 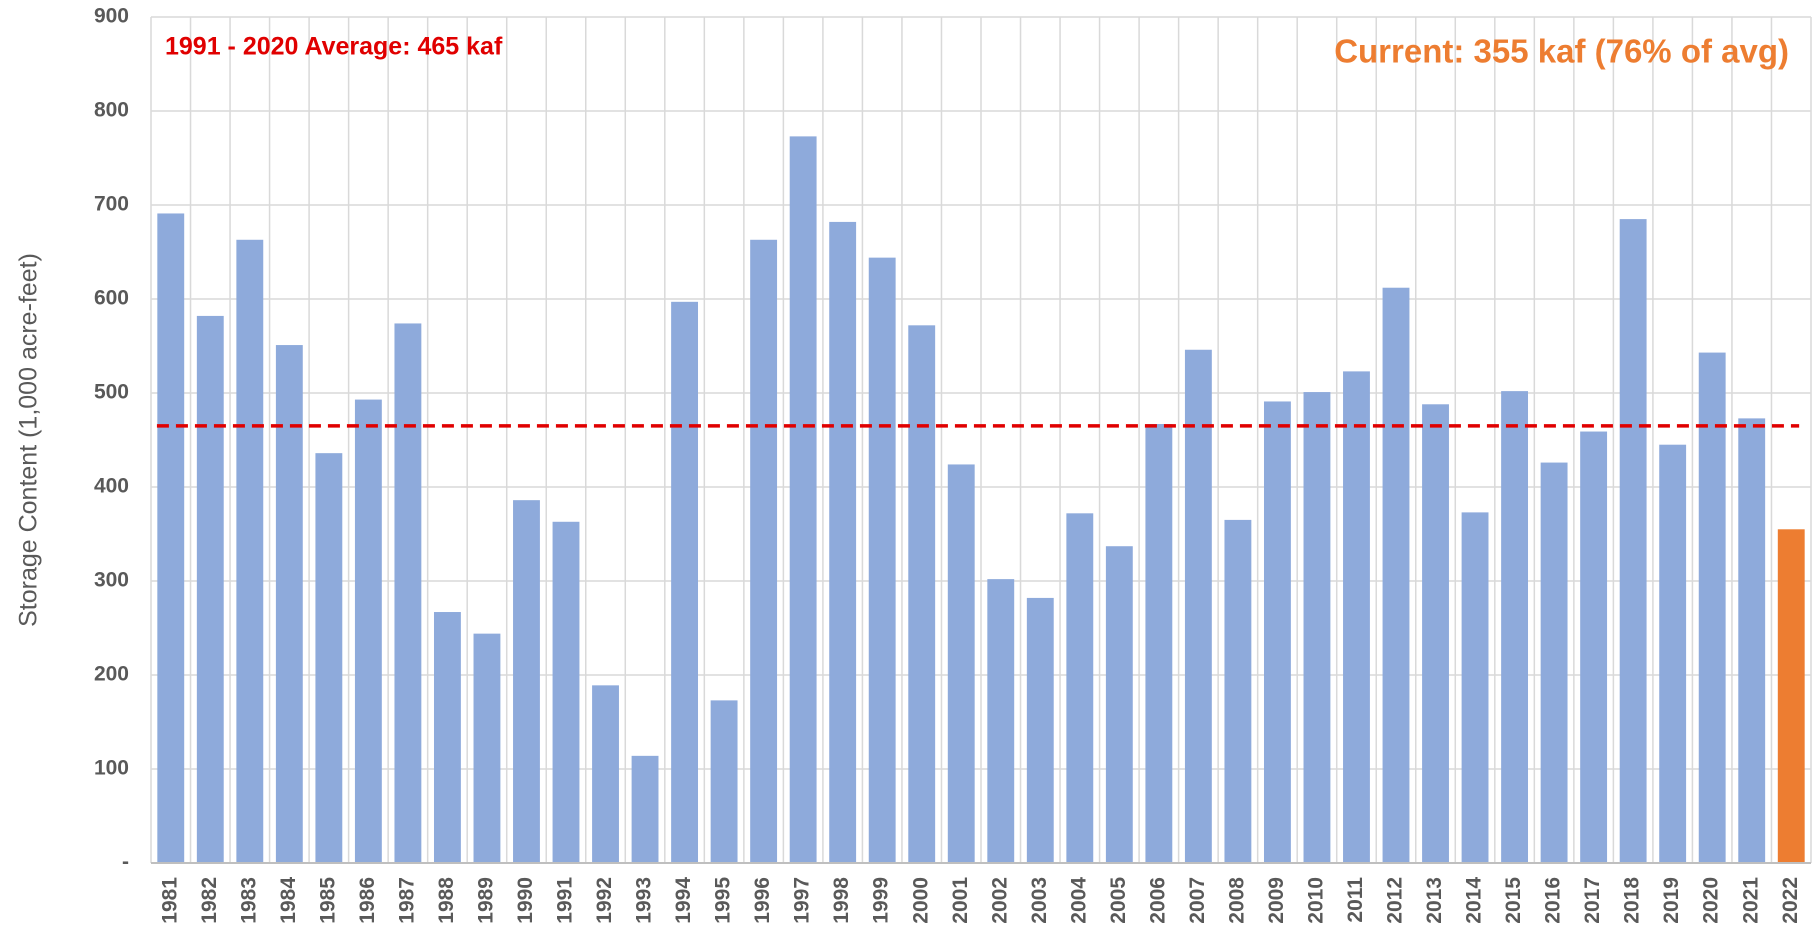 I want to click on x-tick-label: 1998, so click(x=841, y=900).